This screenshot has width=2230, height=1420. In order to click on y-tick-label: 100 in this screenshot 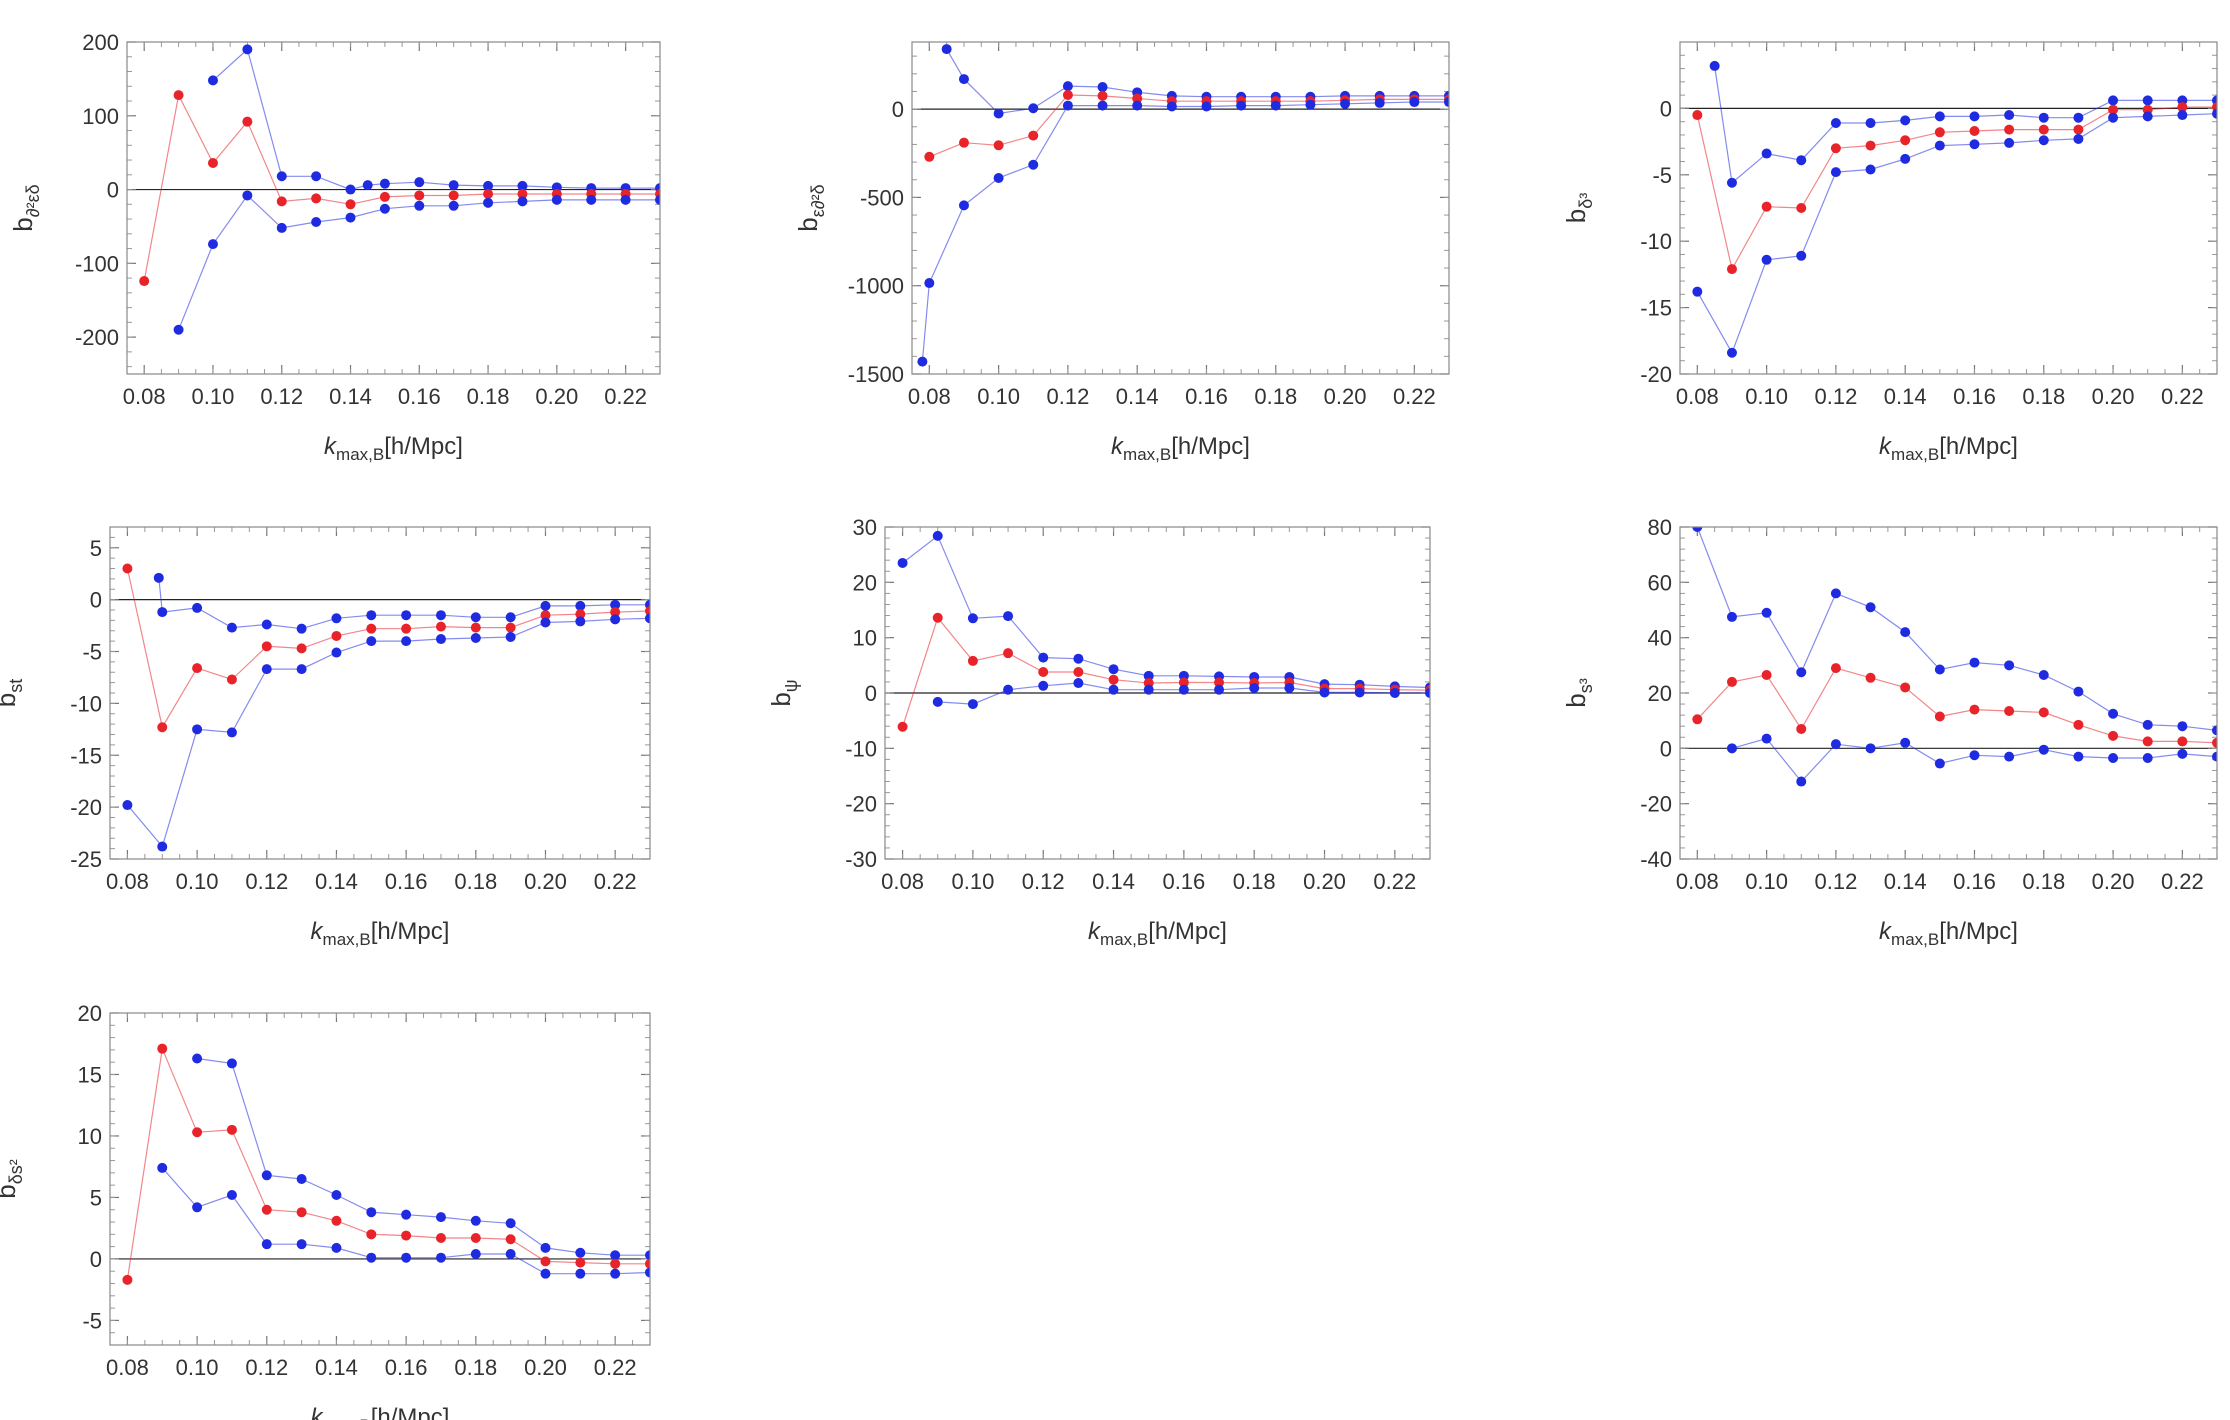, I will do `click(100, 116)`.